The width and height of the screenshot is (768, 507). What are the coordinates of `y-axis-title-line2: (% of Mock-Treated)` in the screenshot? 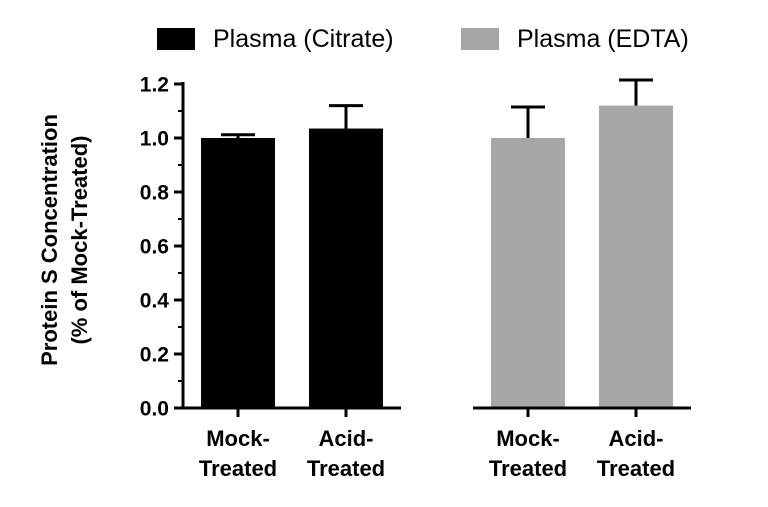 It's located at (79, 240).